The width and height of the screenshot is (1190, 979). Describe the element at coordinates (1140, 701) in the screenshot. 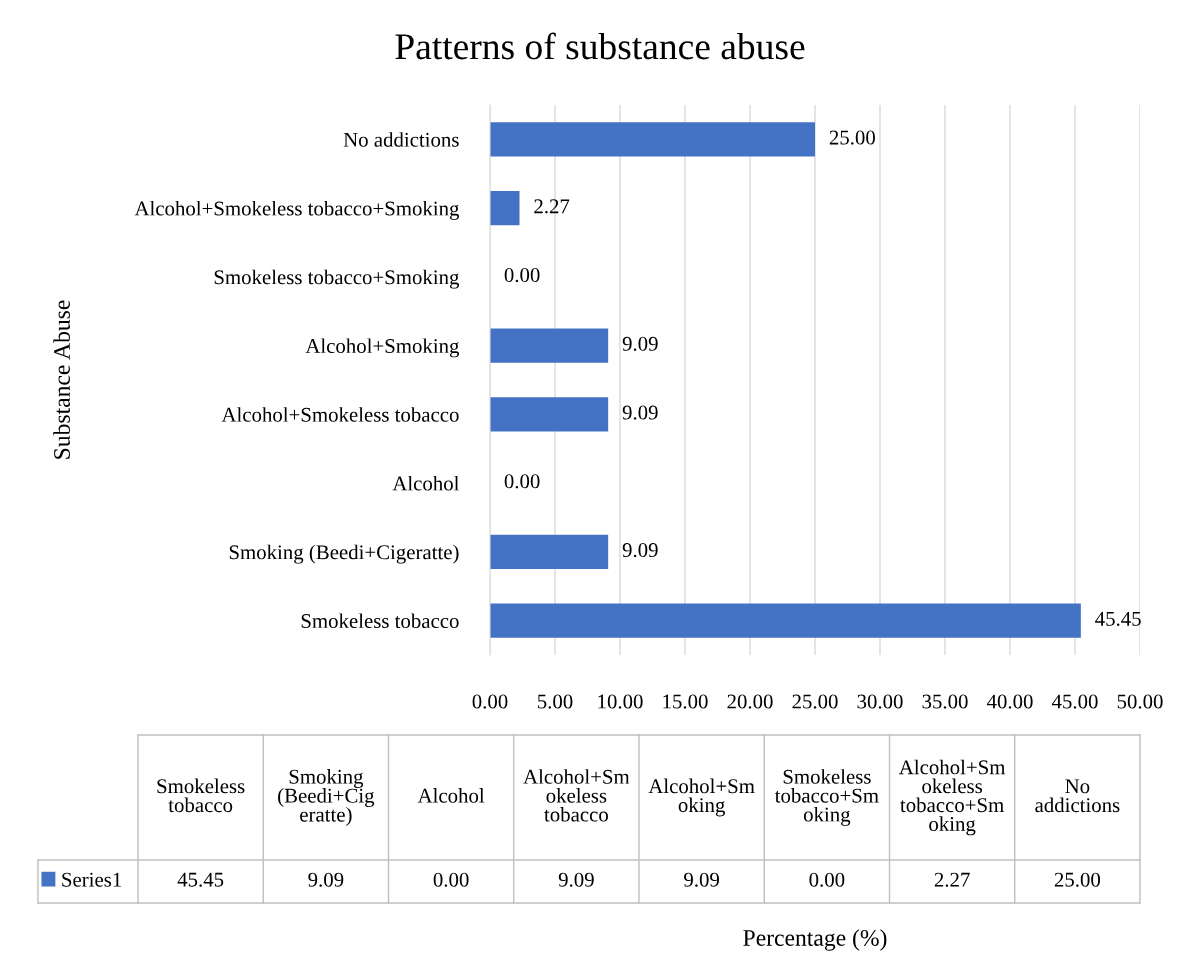

I see `x-tick-label: 50.00` at that location.